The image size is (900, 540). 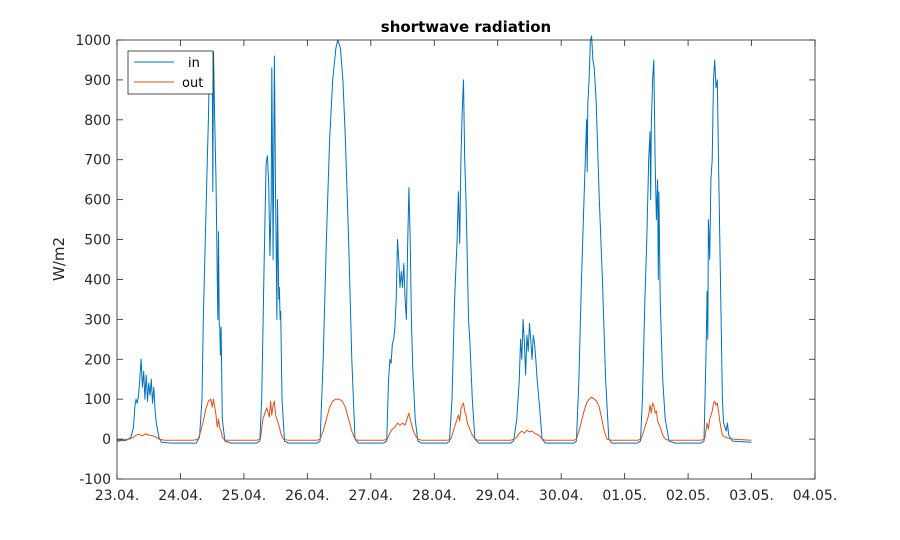 What do you see at coordinates (688, 496) in the screenshot?
I see `x-tick-label: 02.05.` at bounding box center [688, 496].